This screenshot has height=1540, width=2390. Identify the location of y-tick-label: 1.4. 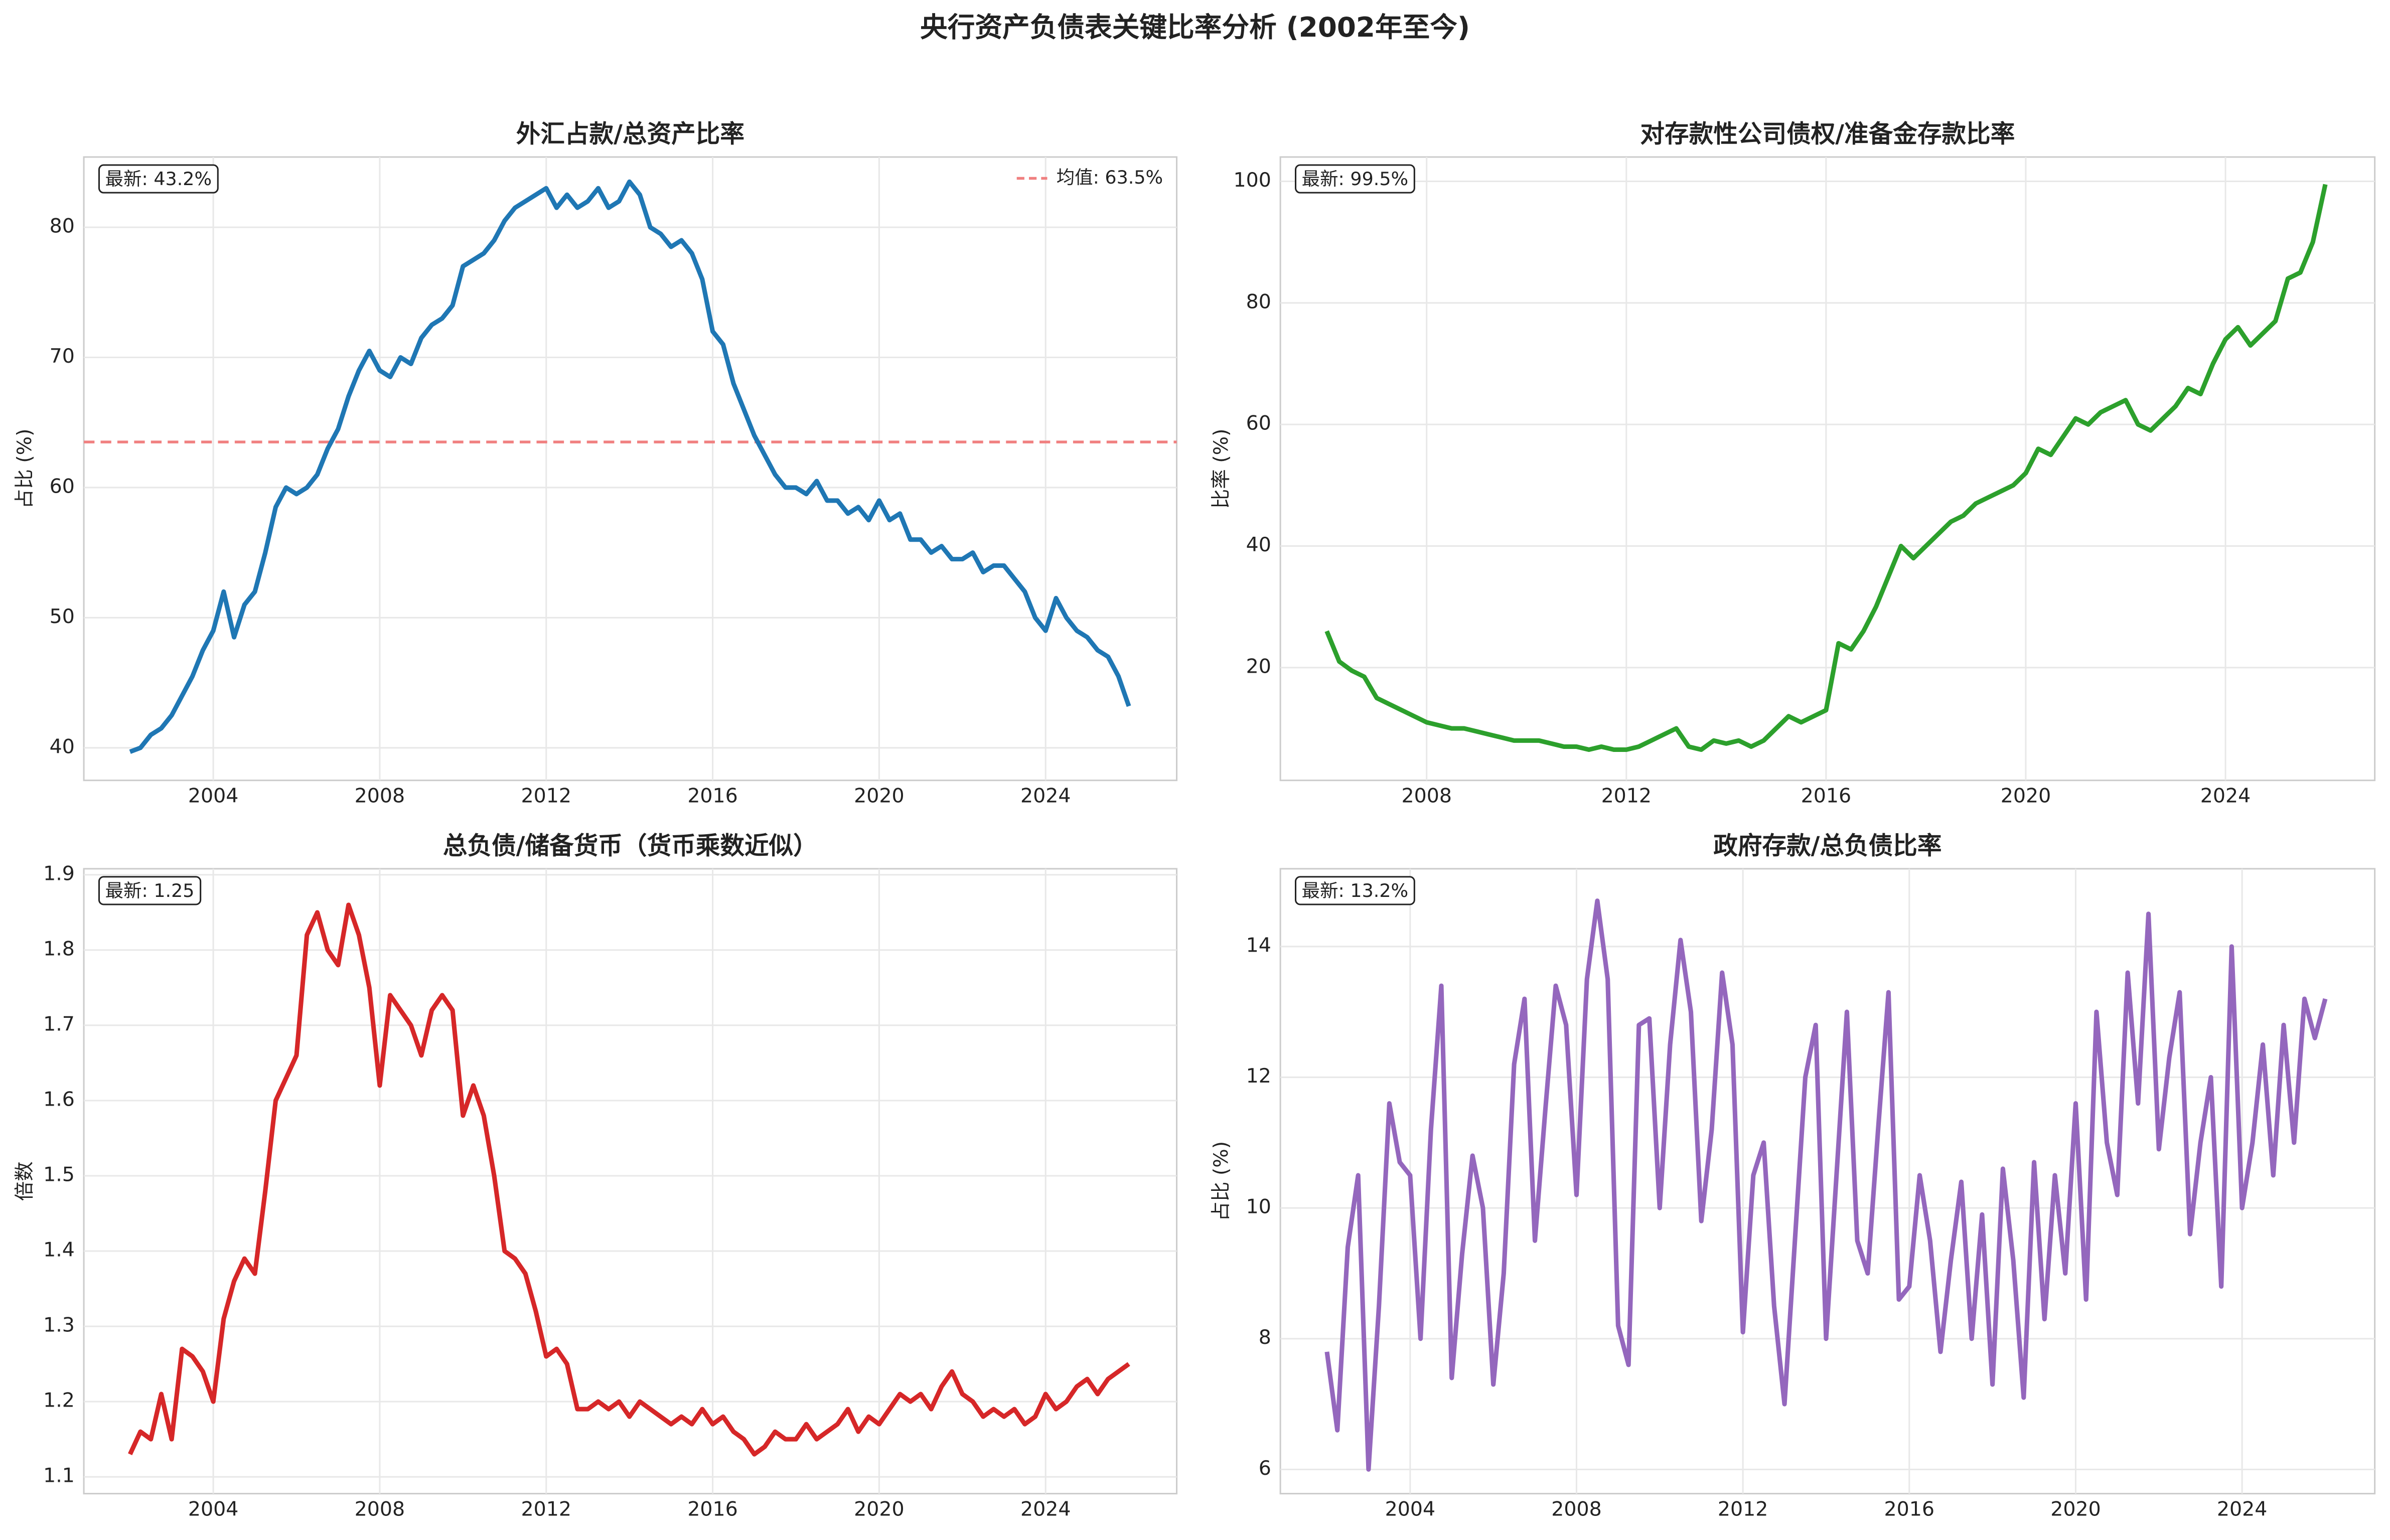
(59, 1250).